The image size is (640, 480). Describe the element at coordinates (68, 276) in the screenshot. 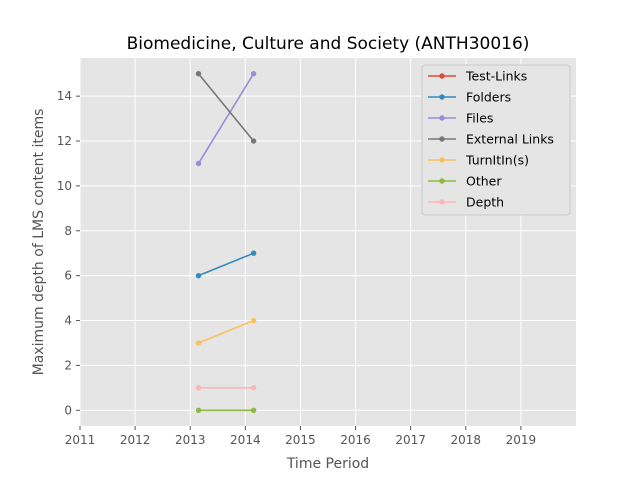

I see `y-tick-label: 6` at that location.